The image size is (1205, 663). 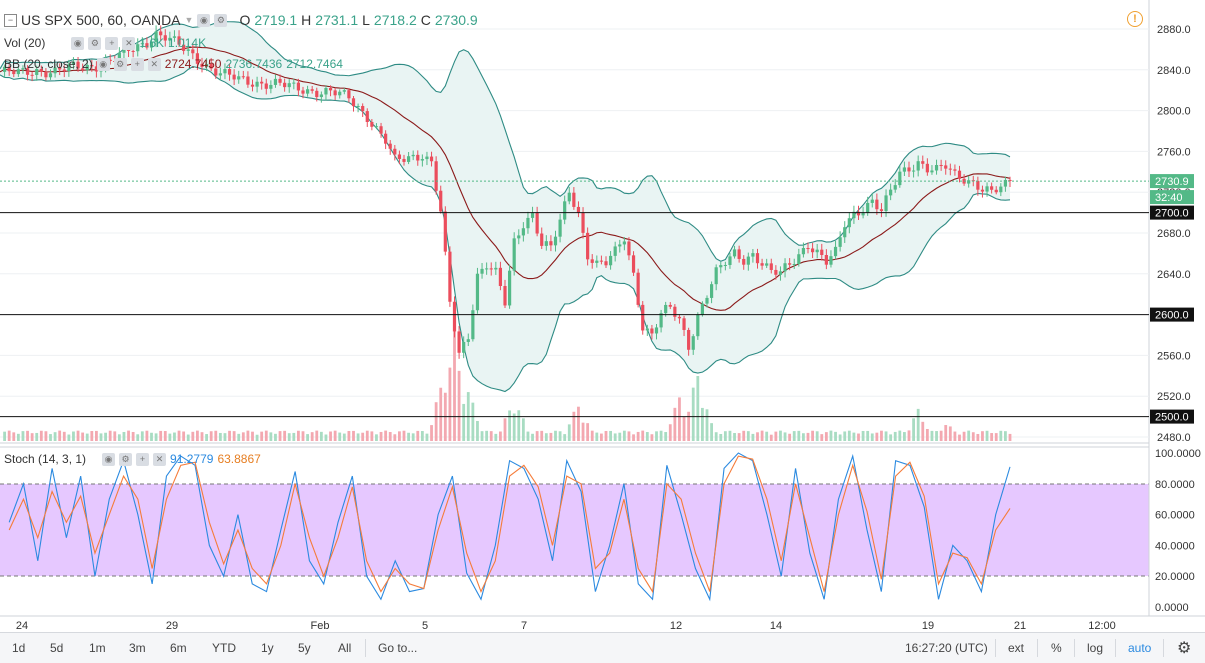 I want to click on stoch-band, so click(x=574, y=530).